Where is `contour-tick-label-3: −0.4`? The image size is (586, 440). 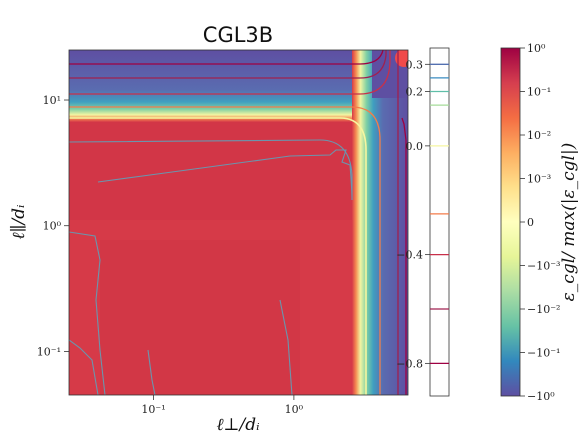
contour-tick-label-3: −0.4 is located at coordinates (409, 255).